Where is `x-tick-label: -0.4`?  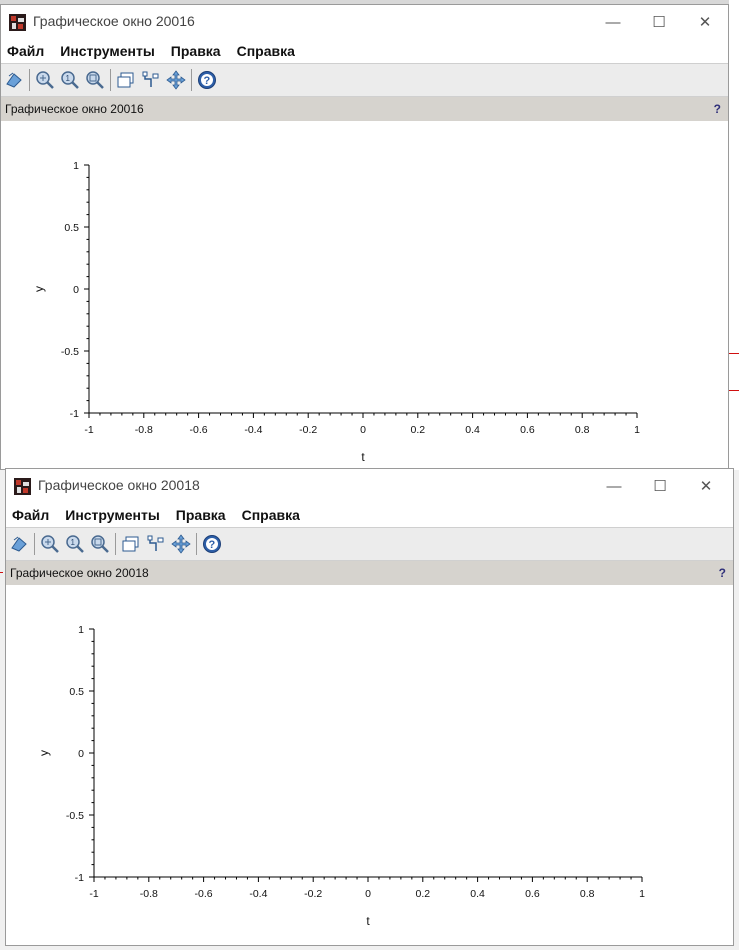
x-tick-label: -0.4 is located at coordinates (258, 894).